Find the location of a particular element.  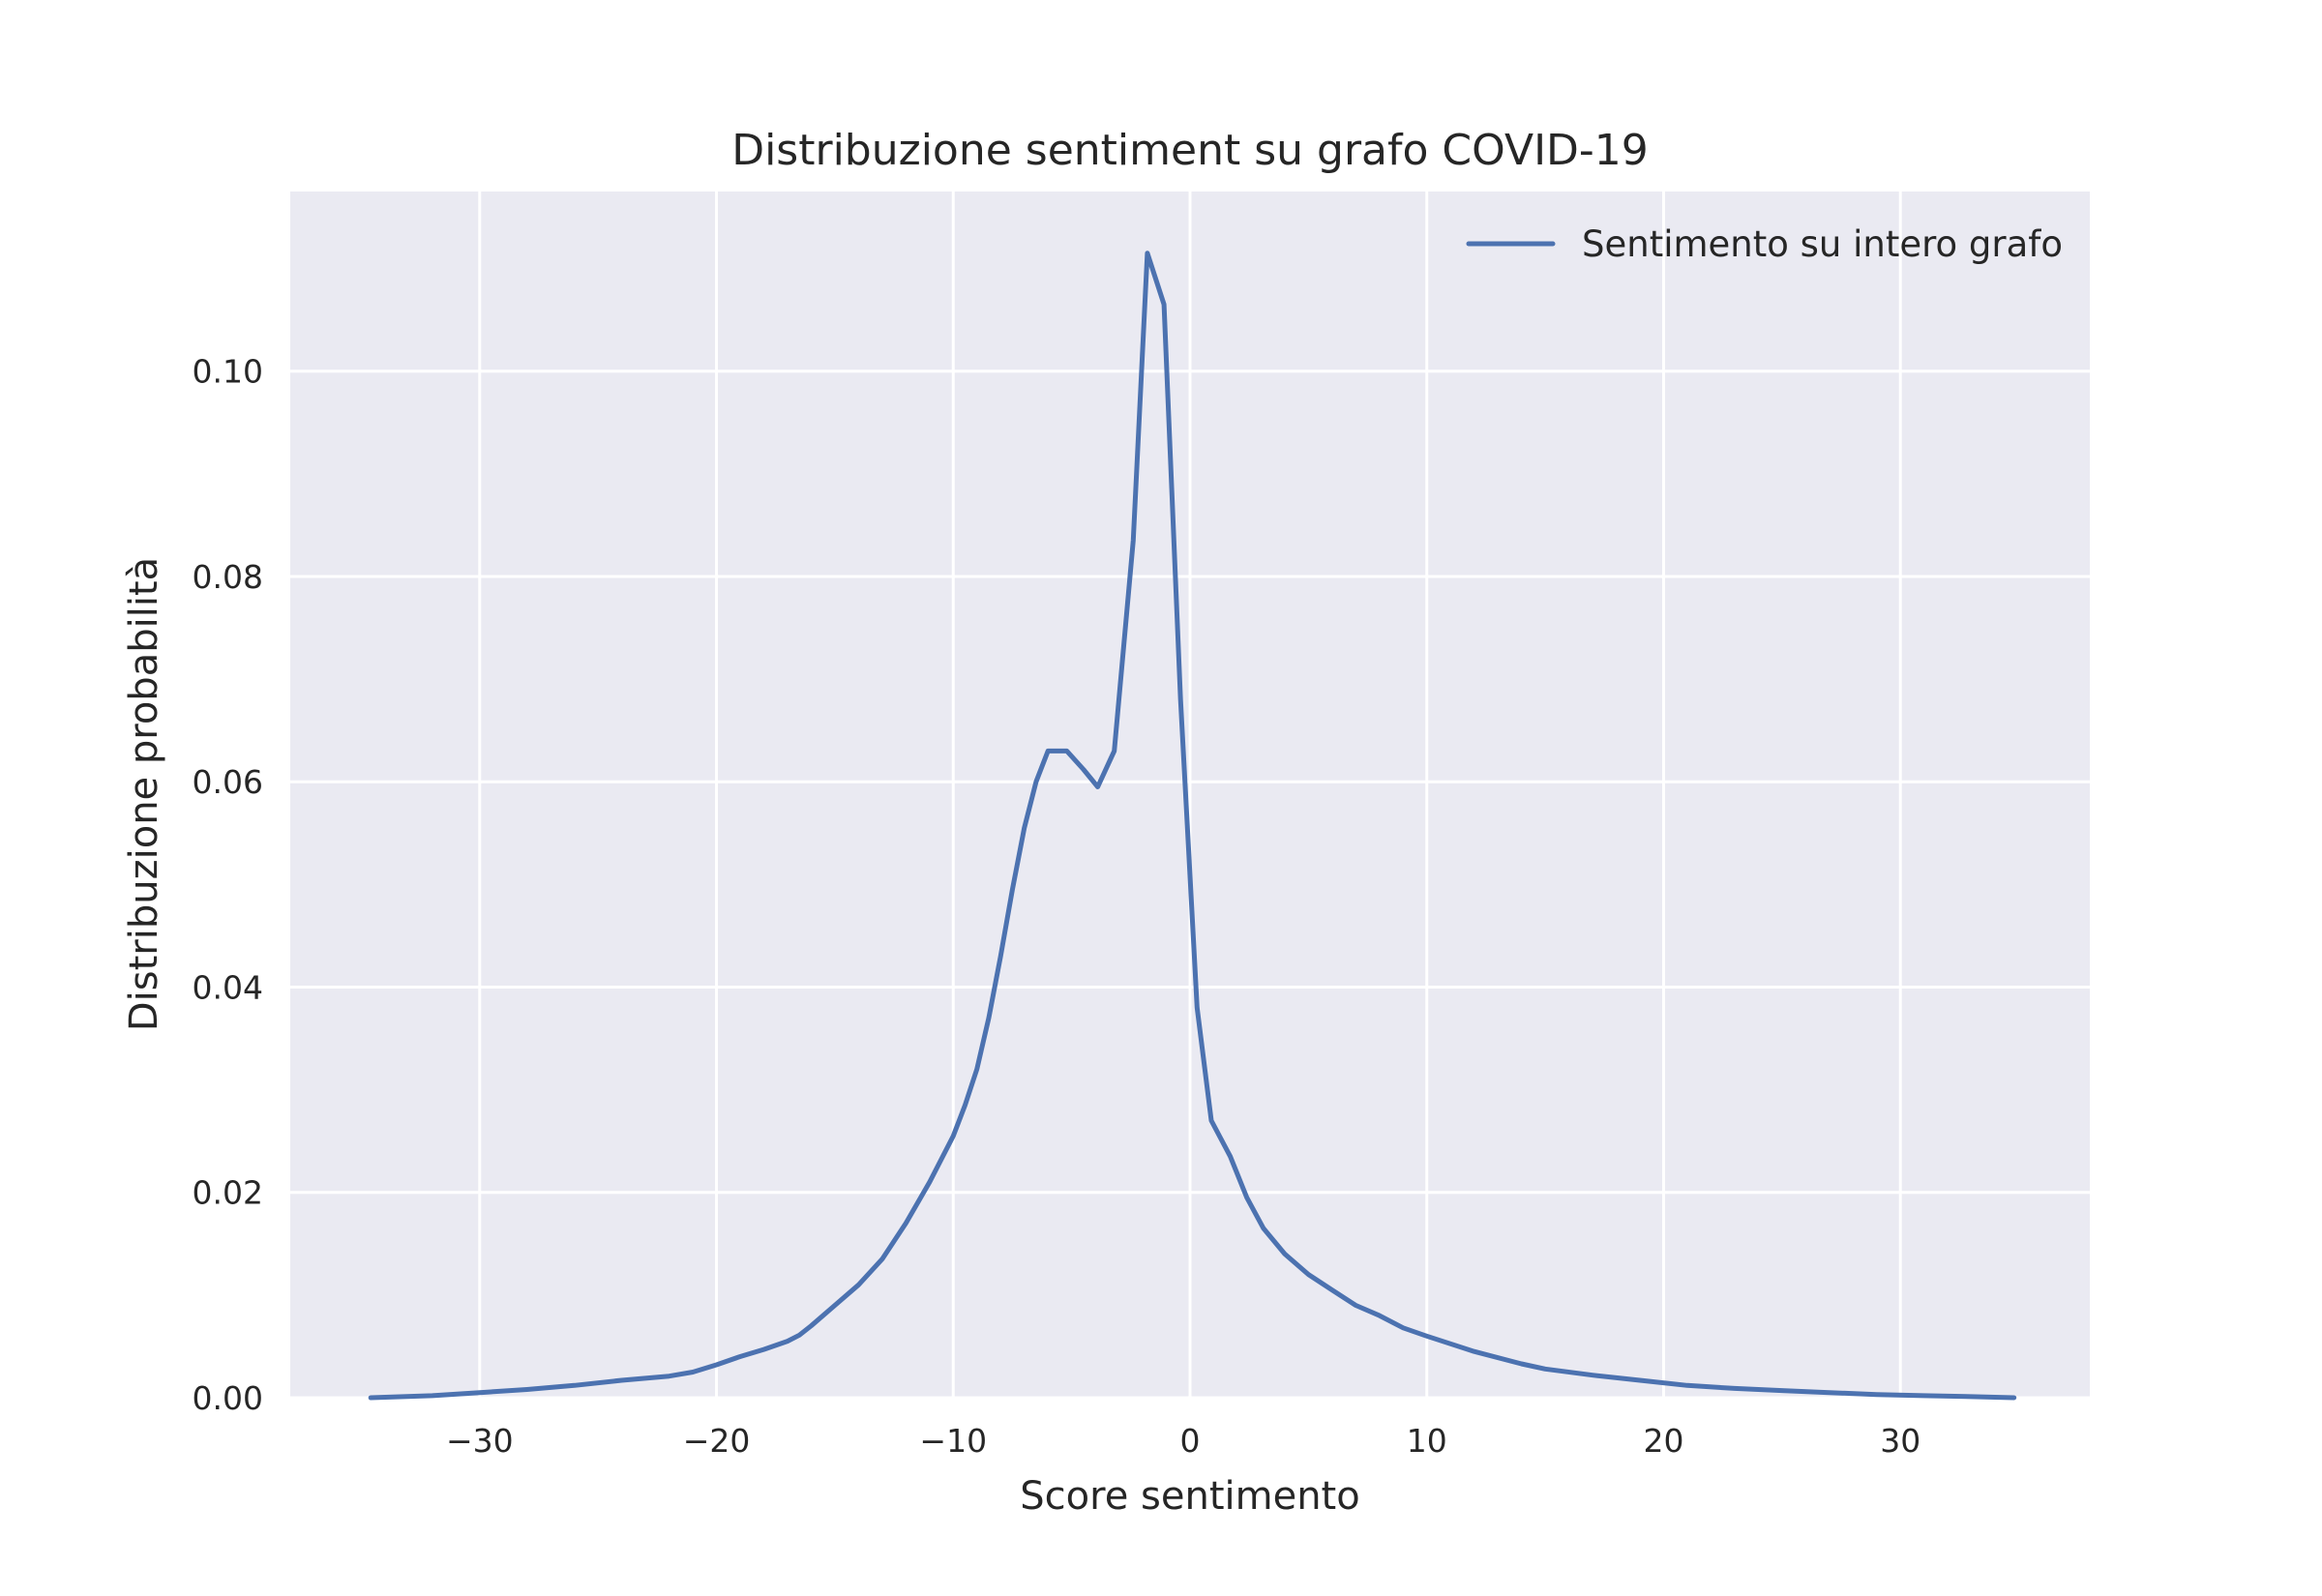

y-tick-label: 0.04 is located at coordinates (228, 987).